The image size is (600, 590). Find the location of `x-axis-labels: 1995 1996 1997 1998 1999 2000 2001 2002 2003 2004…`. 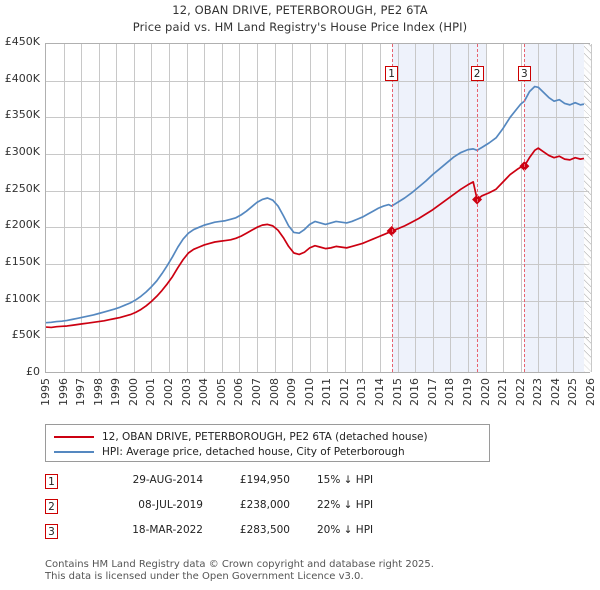

x-axis-labels: 1995 1996 1997 1998 1999 2000 2001 2002 2003 2004… is located at coordinates (318, 401).